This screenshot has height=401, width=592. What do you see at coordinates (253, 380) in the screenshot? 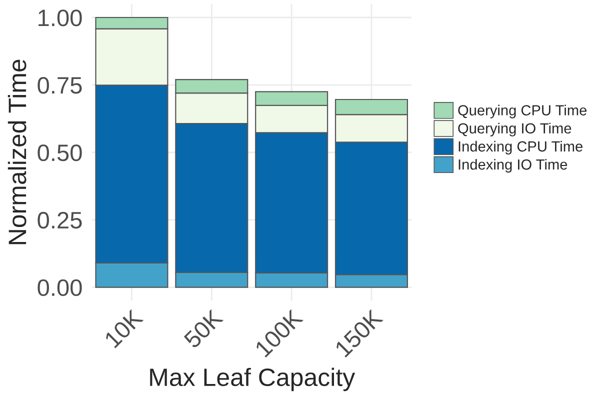
I see `x-axis-title: Max Leaf Capacity` at bounding box center [253, 380].